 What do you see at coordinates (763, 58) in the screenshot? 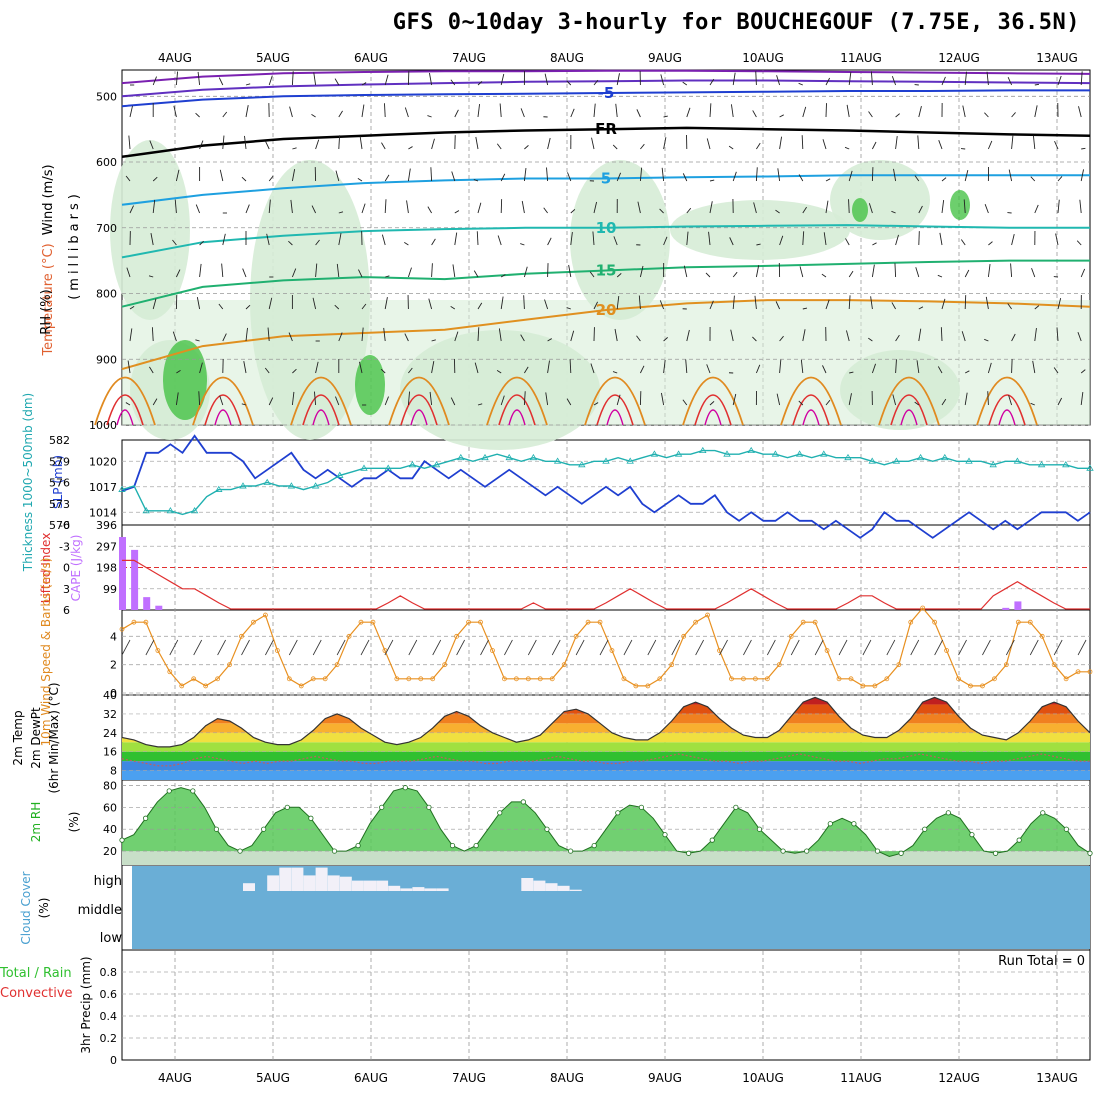
I see `top-day-label: 10AUG` at bounding box center [763, 58].